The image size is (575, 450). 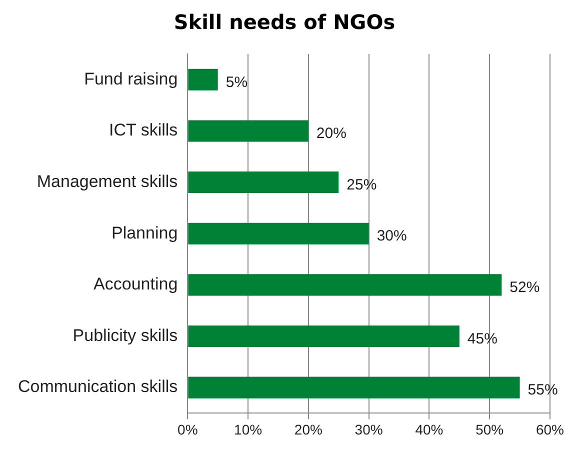 What do you see at coordinates (550, 429) in the screenshot?
I see `x-tick-label: 60%` at bounding box center [550, 429].